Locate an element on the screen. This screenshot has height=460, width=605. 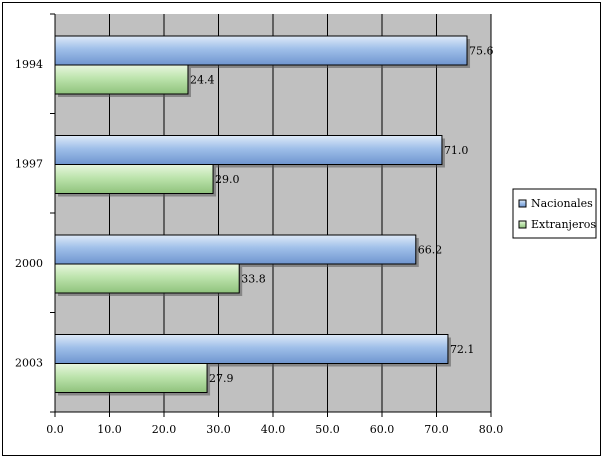
value-label: 75.6 is located at coordinates (481, 51).